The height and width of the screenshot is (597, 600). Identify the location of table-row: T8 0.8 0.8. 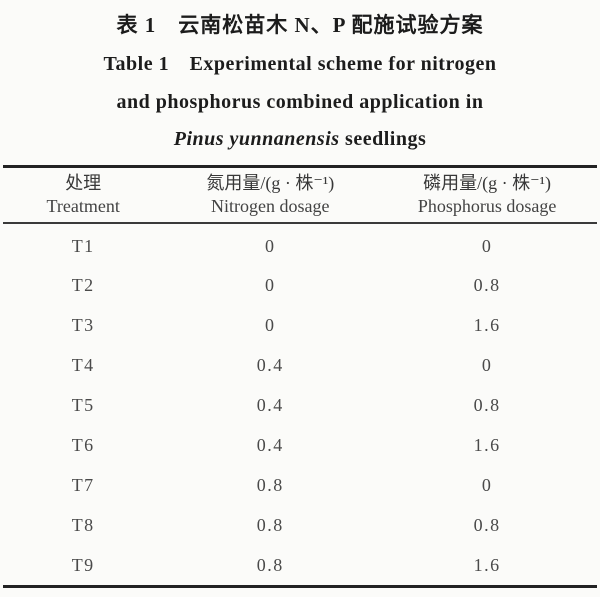
(300, 525).